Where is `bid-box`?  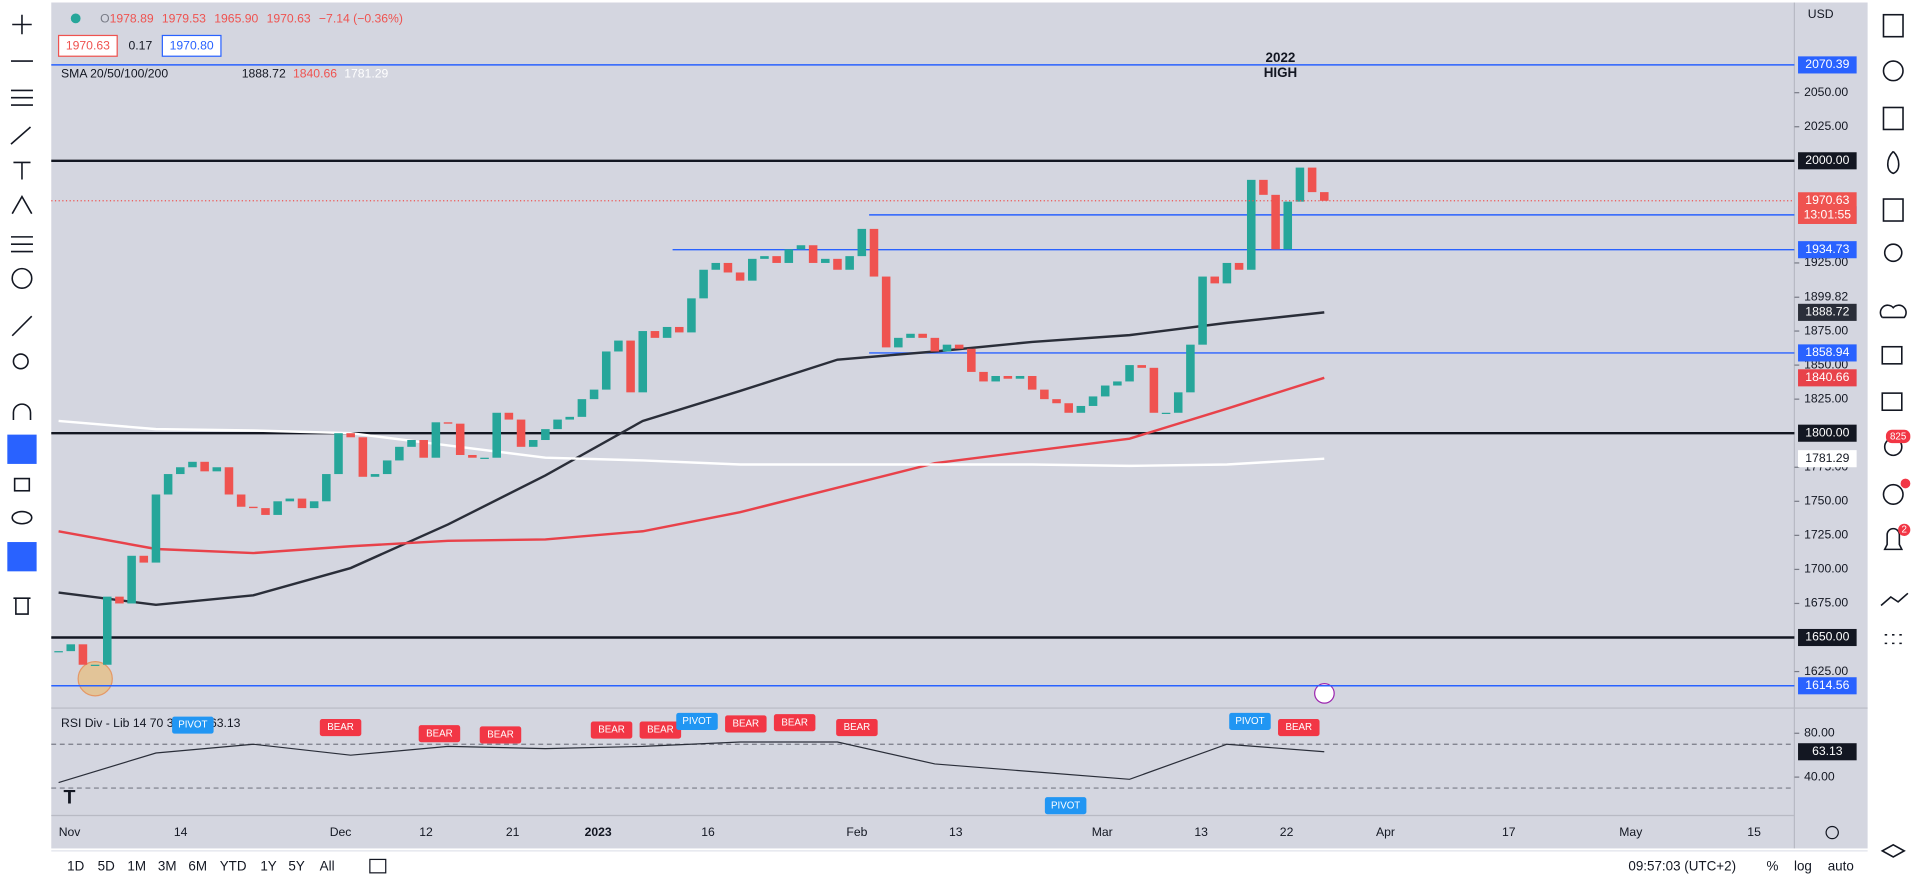
bid-box is located at coordinates (87, 45).